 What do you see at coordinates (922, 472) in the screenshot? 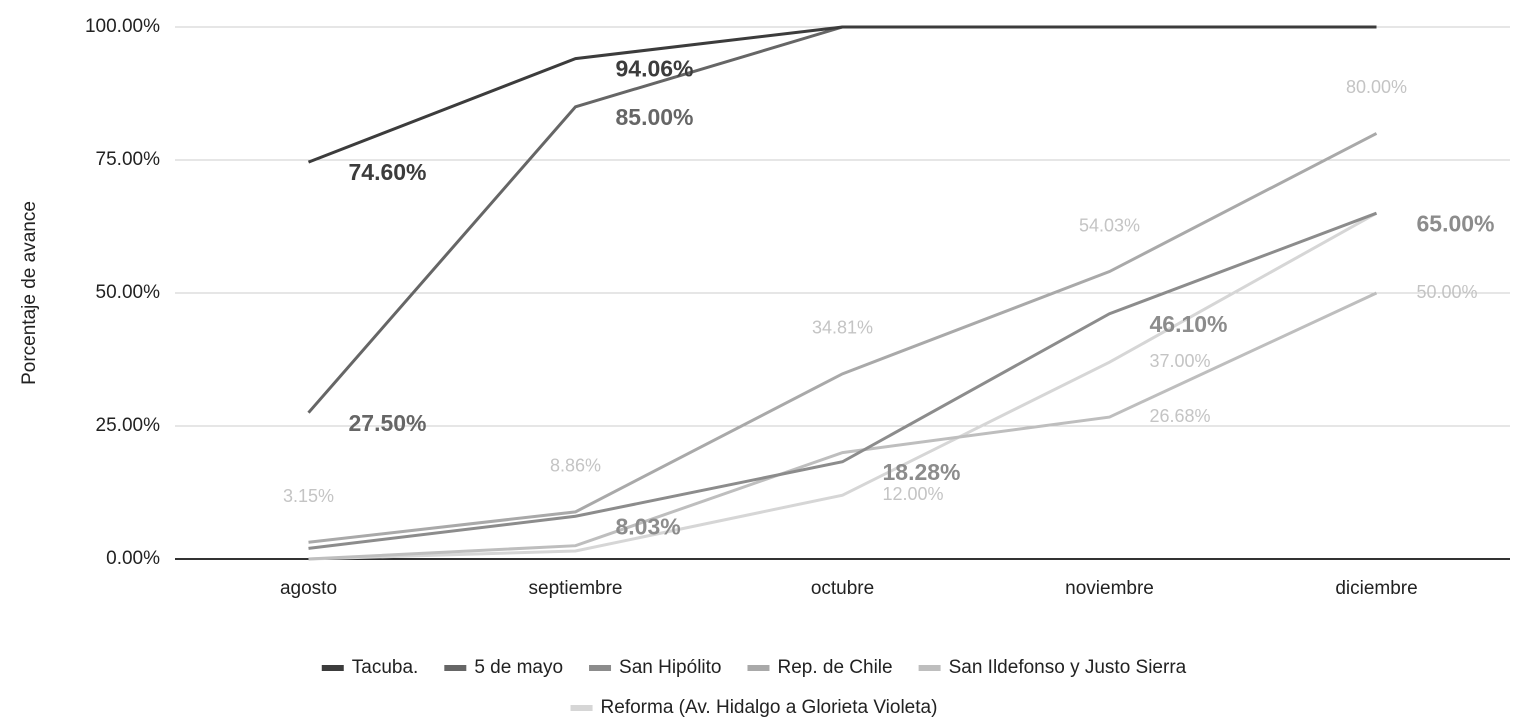
I see `data-label: 18.28%` at bounding box center [922, 472].